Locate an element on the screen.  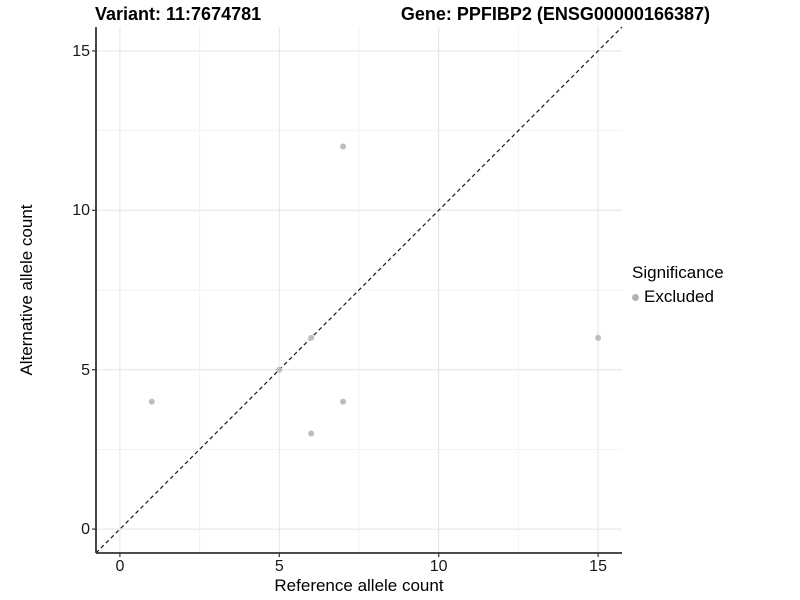
legend-item-excluded: Excluded is located at coordinates (678, 297).